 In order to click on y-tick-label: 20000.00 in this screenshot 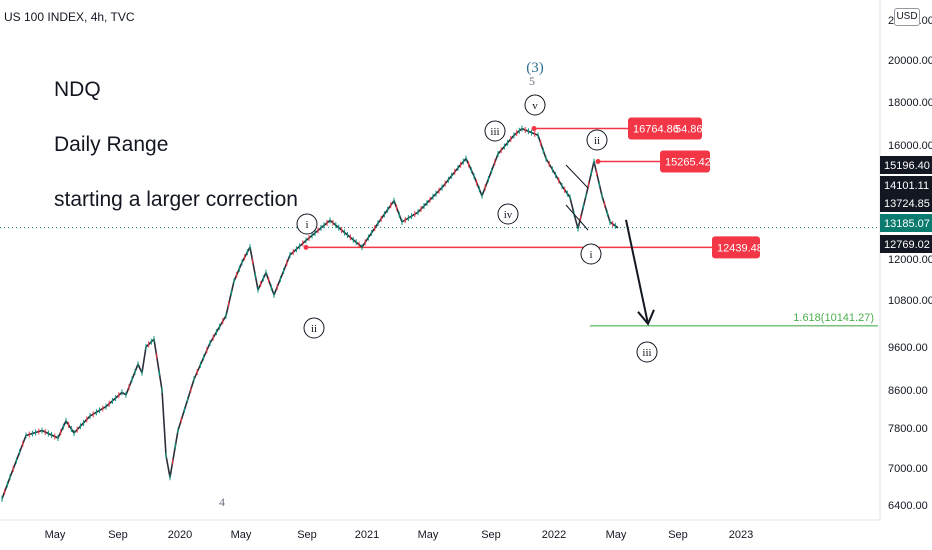, I will do `click(910, 61)`.